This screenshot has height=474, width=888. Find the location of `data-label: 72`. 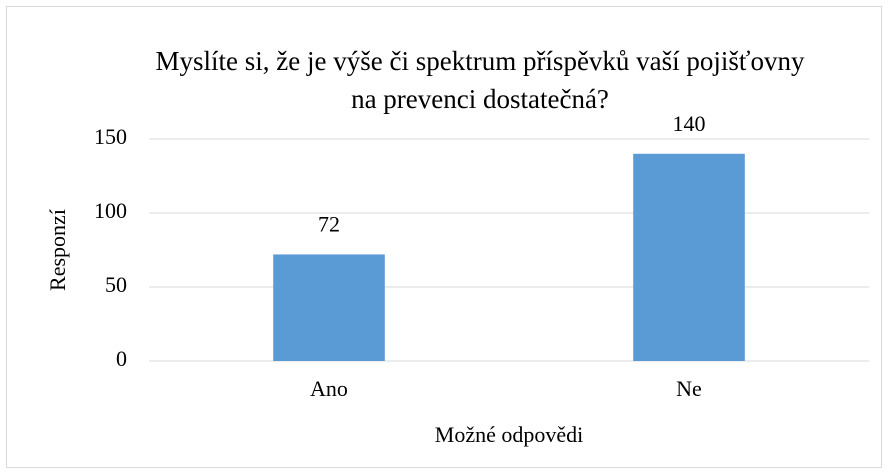

data-label: 72 is located at coordinates (329, 223).